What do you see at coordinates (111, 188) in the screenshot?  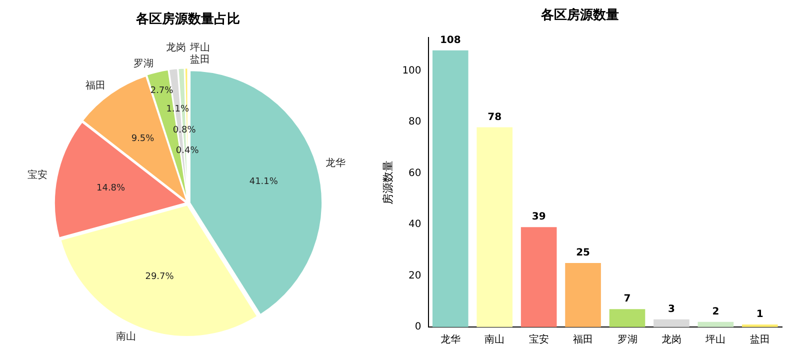 I see `data-label: 14.8%` at bounding box center [111, 188].